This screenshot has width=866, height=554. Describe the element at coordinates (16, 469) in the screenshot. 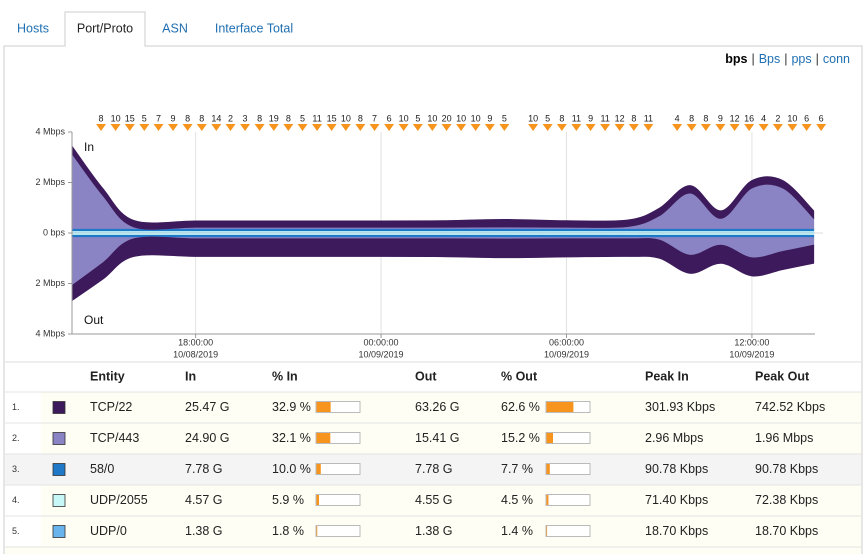

I see `row-index: 3.` at that location.